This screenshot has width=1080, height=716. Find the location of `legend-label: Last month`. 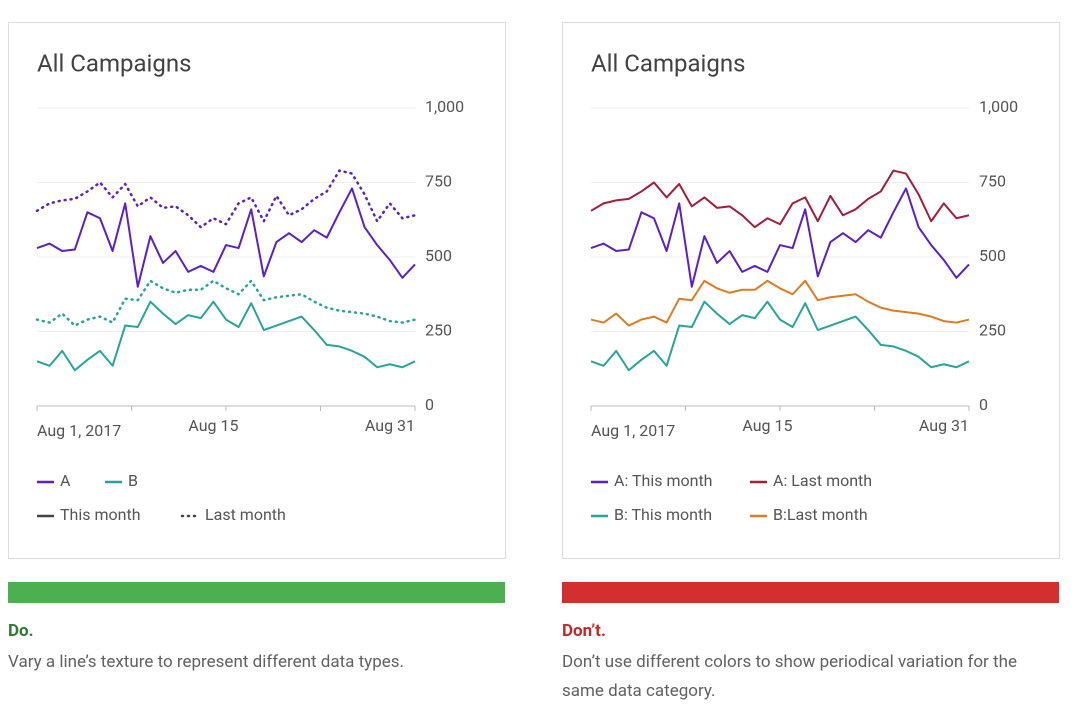

legend-label: Last month is located at coordinates (245, 514).